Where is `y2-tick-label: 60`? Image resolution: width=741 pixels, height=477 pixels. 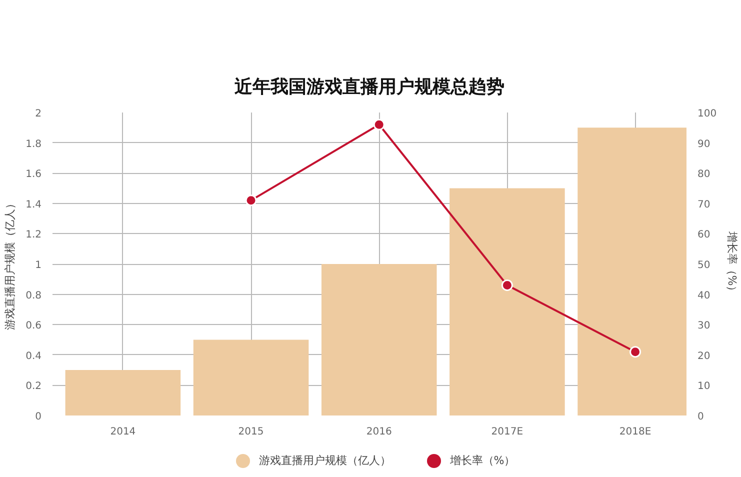 y2-tick-label: 60 is located at coordinates (704, 235).